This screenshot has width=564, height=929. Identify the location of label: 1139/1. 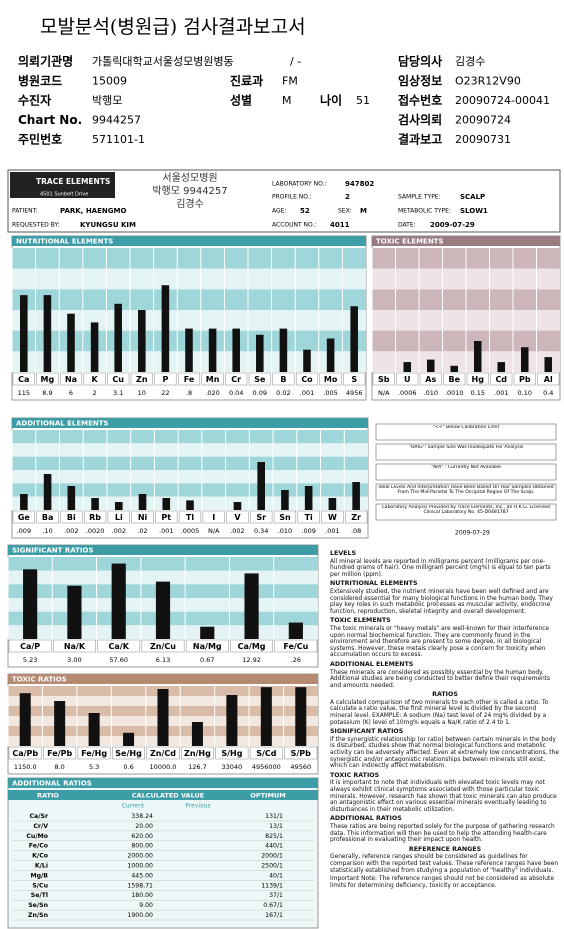
(272, 885).